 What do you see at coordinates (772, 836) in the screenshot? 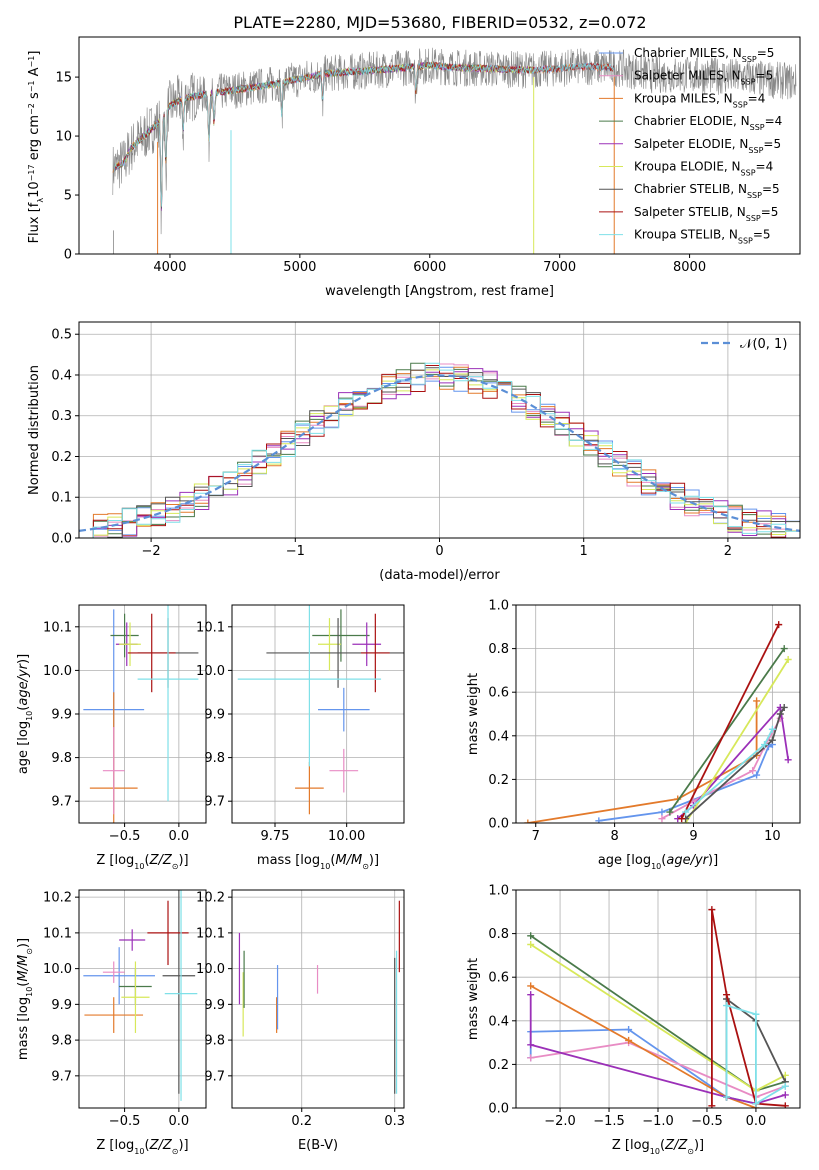
I see `x-tick-label: 10` at bounding box center [772, 836].